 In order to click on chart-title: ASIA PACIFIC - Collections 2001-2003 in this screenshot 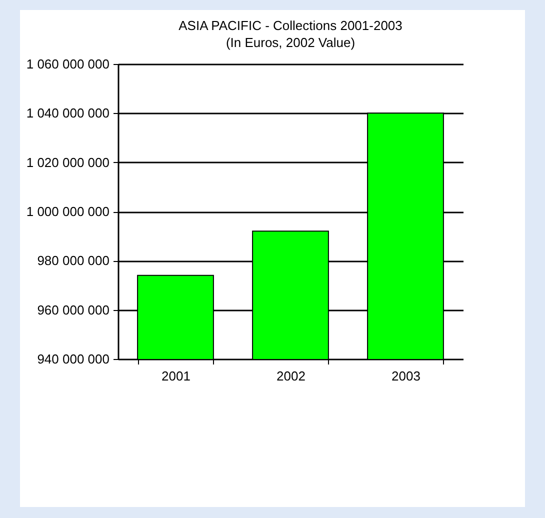, I will do `click(290, 25)`.